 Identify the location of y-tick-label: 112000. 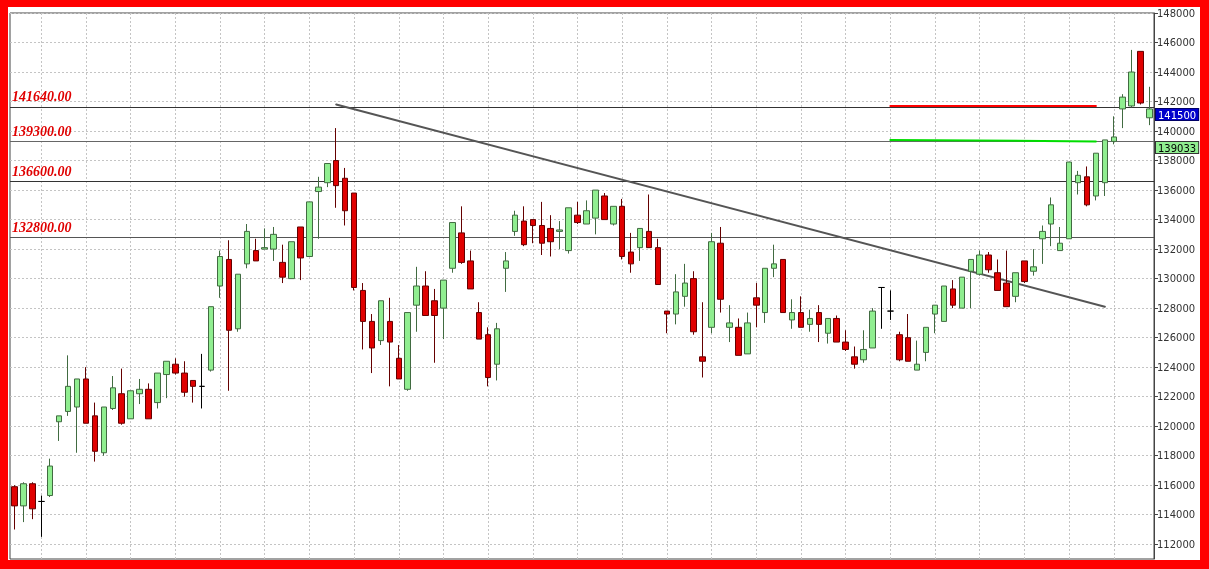
(1176, 544).